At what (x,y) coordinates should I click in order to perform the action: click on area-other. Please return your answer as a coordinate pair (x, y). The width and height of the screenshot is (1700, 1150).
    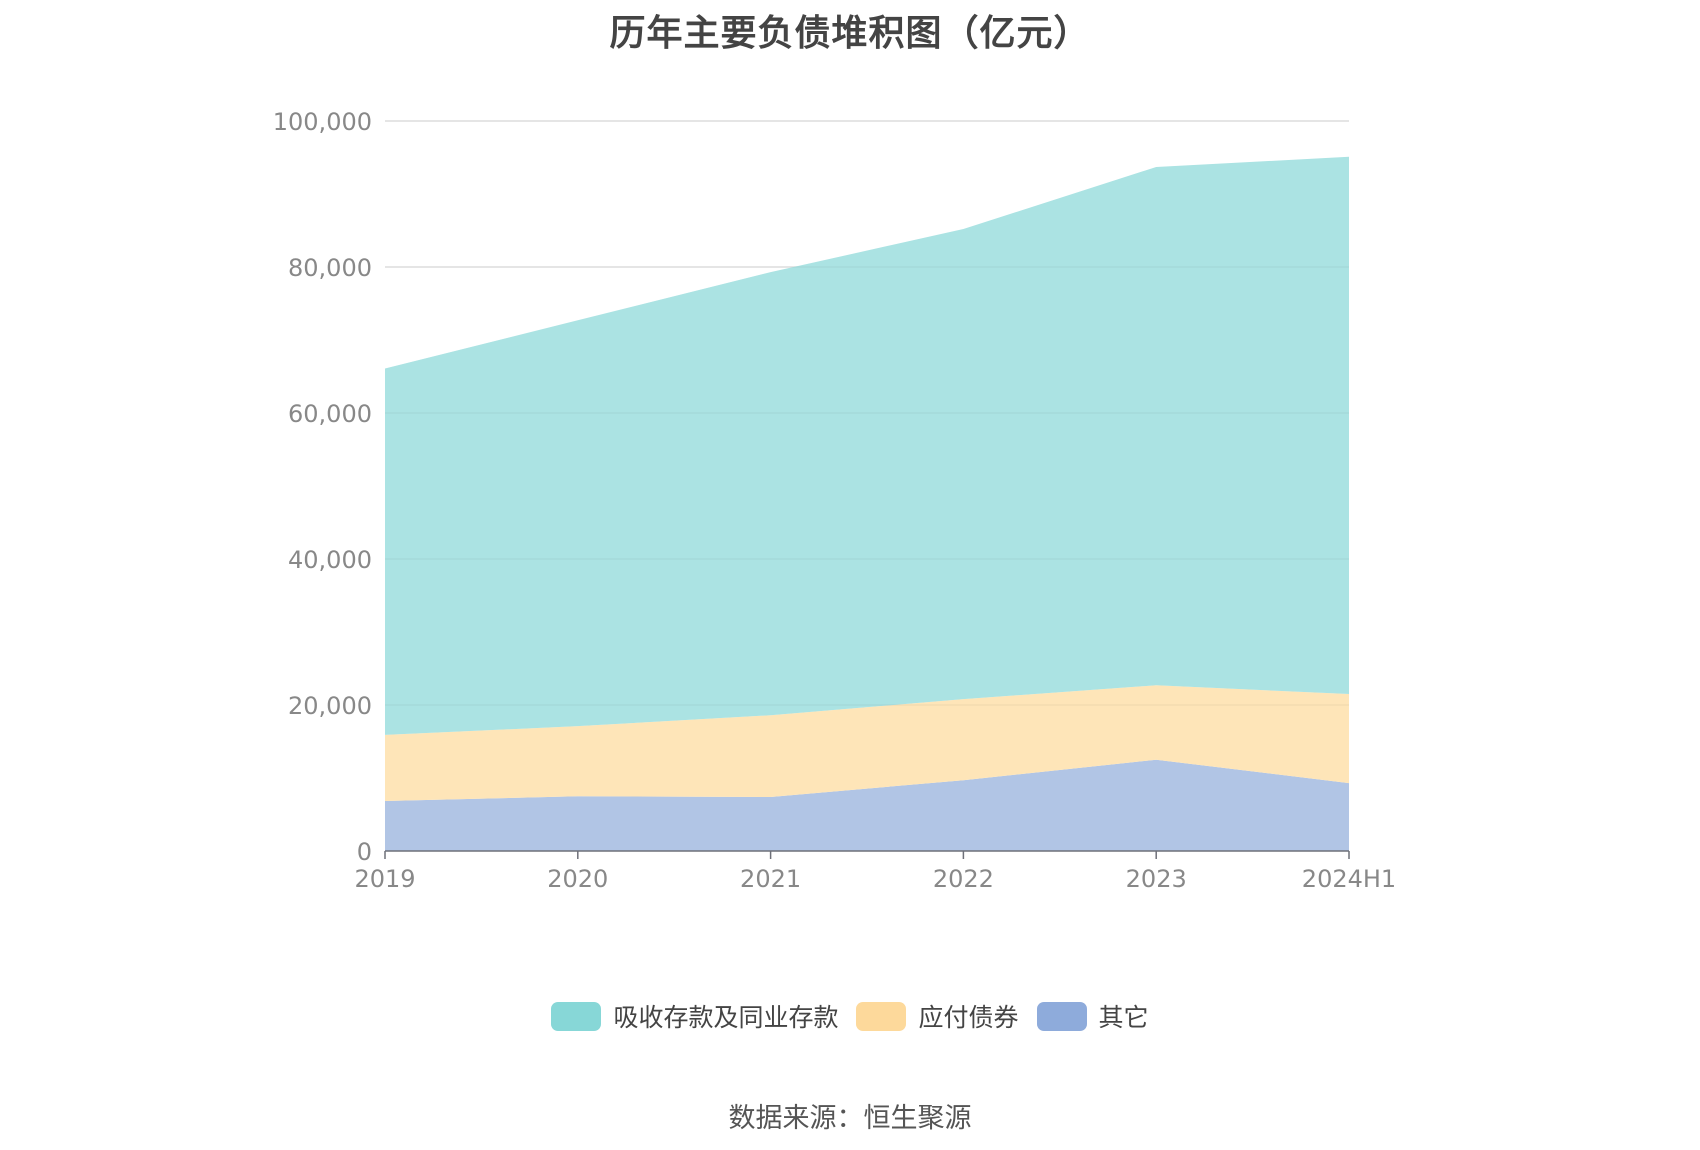
    Looking at the image, I should click on (867, 805).